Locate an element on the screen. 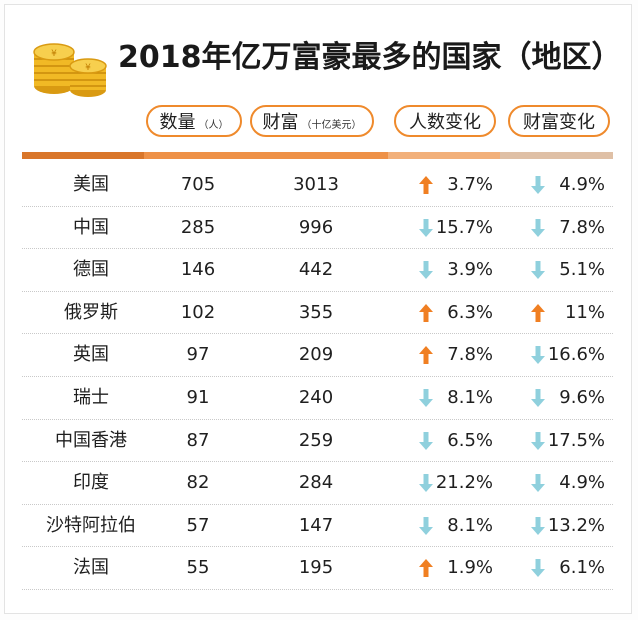 This screenshot has width=638, height=620. wealth-change-value: 9.6% is located at coordinates (582, 397).